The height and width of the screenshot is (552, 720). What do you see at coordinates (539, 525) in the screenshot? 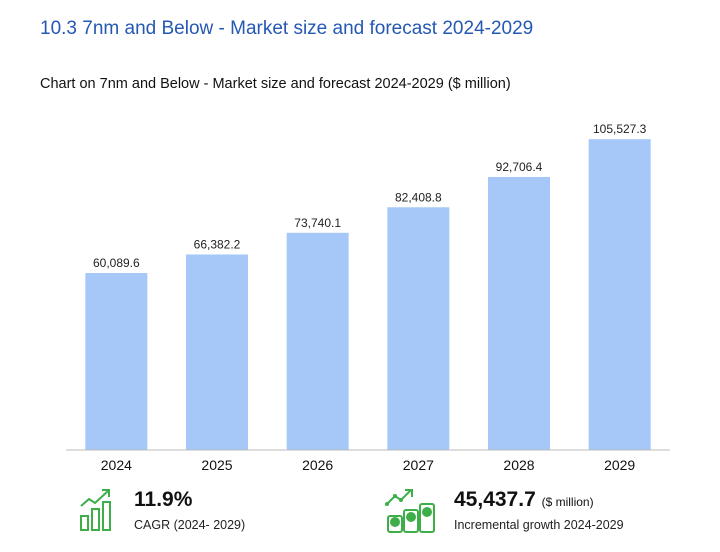
I see `incremental-growth-label: Incremental growth 2024-2029` at bounding box center [539, 525].